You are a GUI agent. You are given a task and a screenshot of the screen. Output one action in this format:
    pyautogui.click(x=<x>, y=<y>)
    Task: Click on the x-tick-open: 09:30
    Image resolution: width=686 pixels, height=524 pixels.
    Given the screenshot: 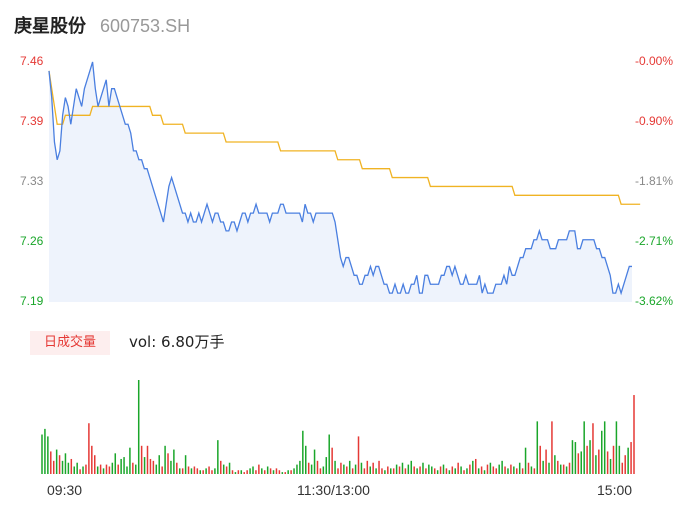 What is the action you would take?
    pyautogui.click(x=65, y=490)
    